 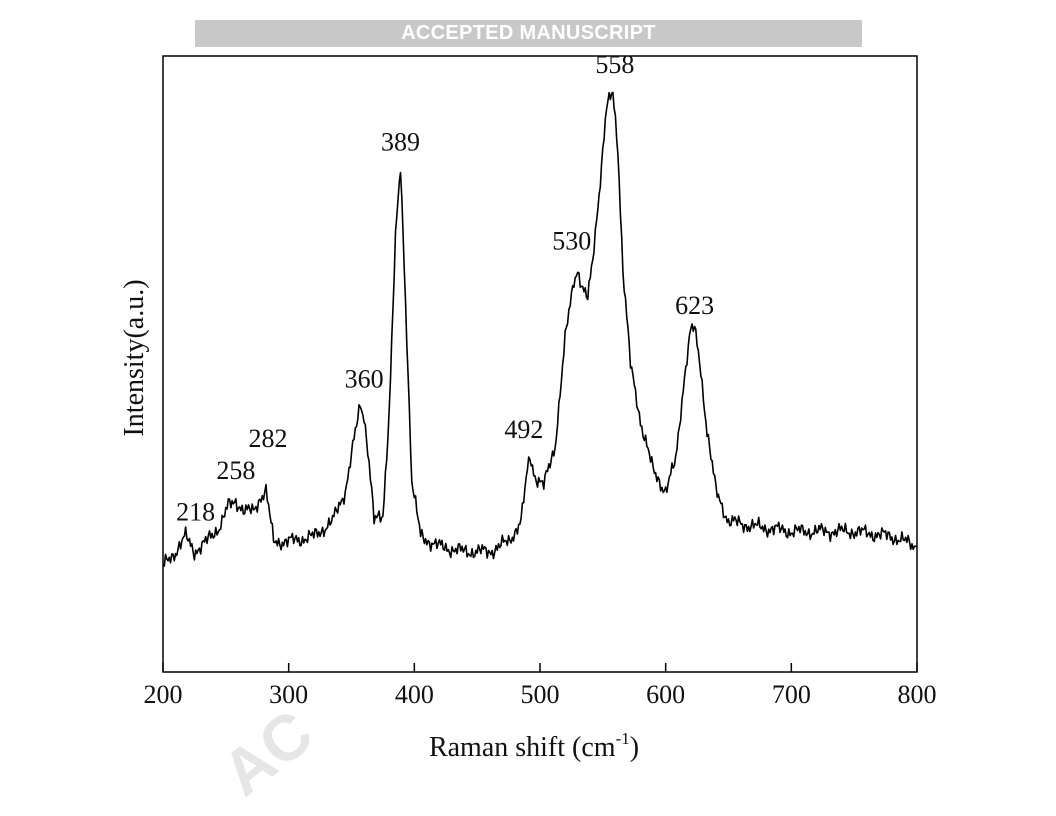 What do you see at coordinates (268, 438) in the screenshot?
I see `peak-label-282: 282` at bounding box center [268, 438].